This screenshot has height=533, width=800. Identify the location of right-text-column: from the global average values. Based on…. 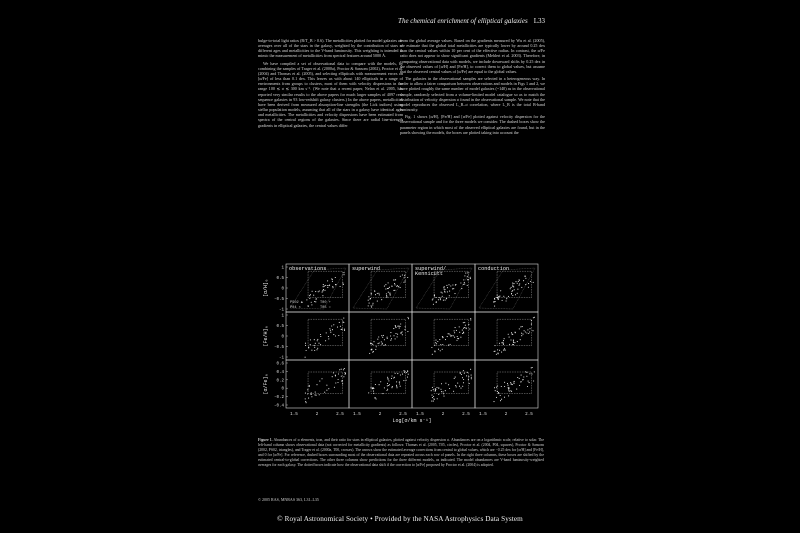
(472, 87).